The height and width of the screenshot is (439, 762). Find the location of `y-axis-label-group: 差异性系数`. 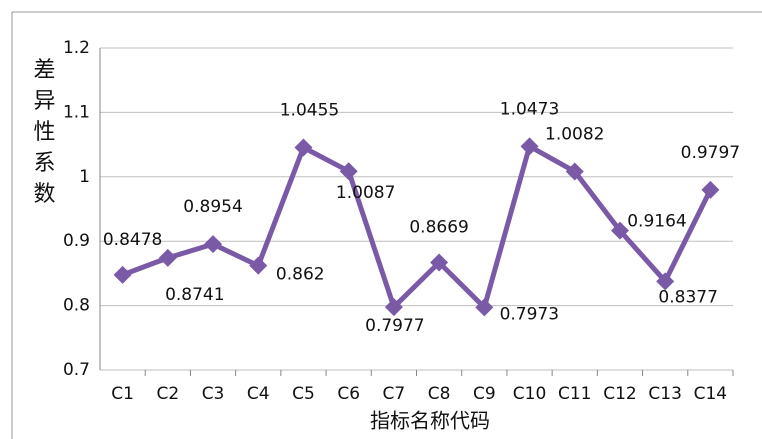

y-axis-label-group: 差异性系数 is located at coordinates (43, 135).